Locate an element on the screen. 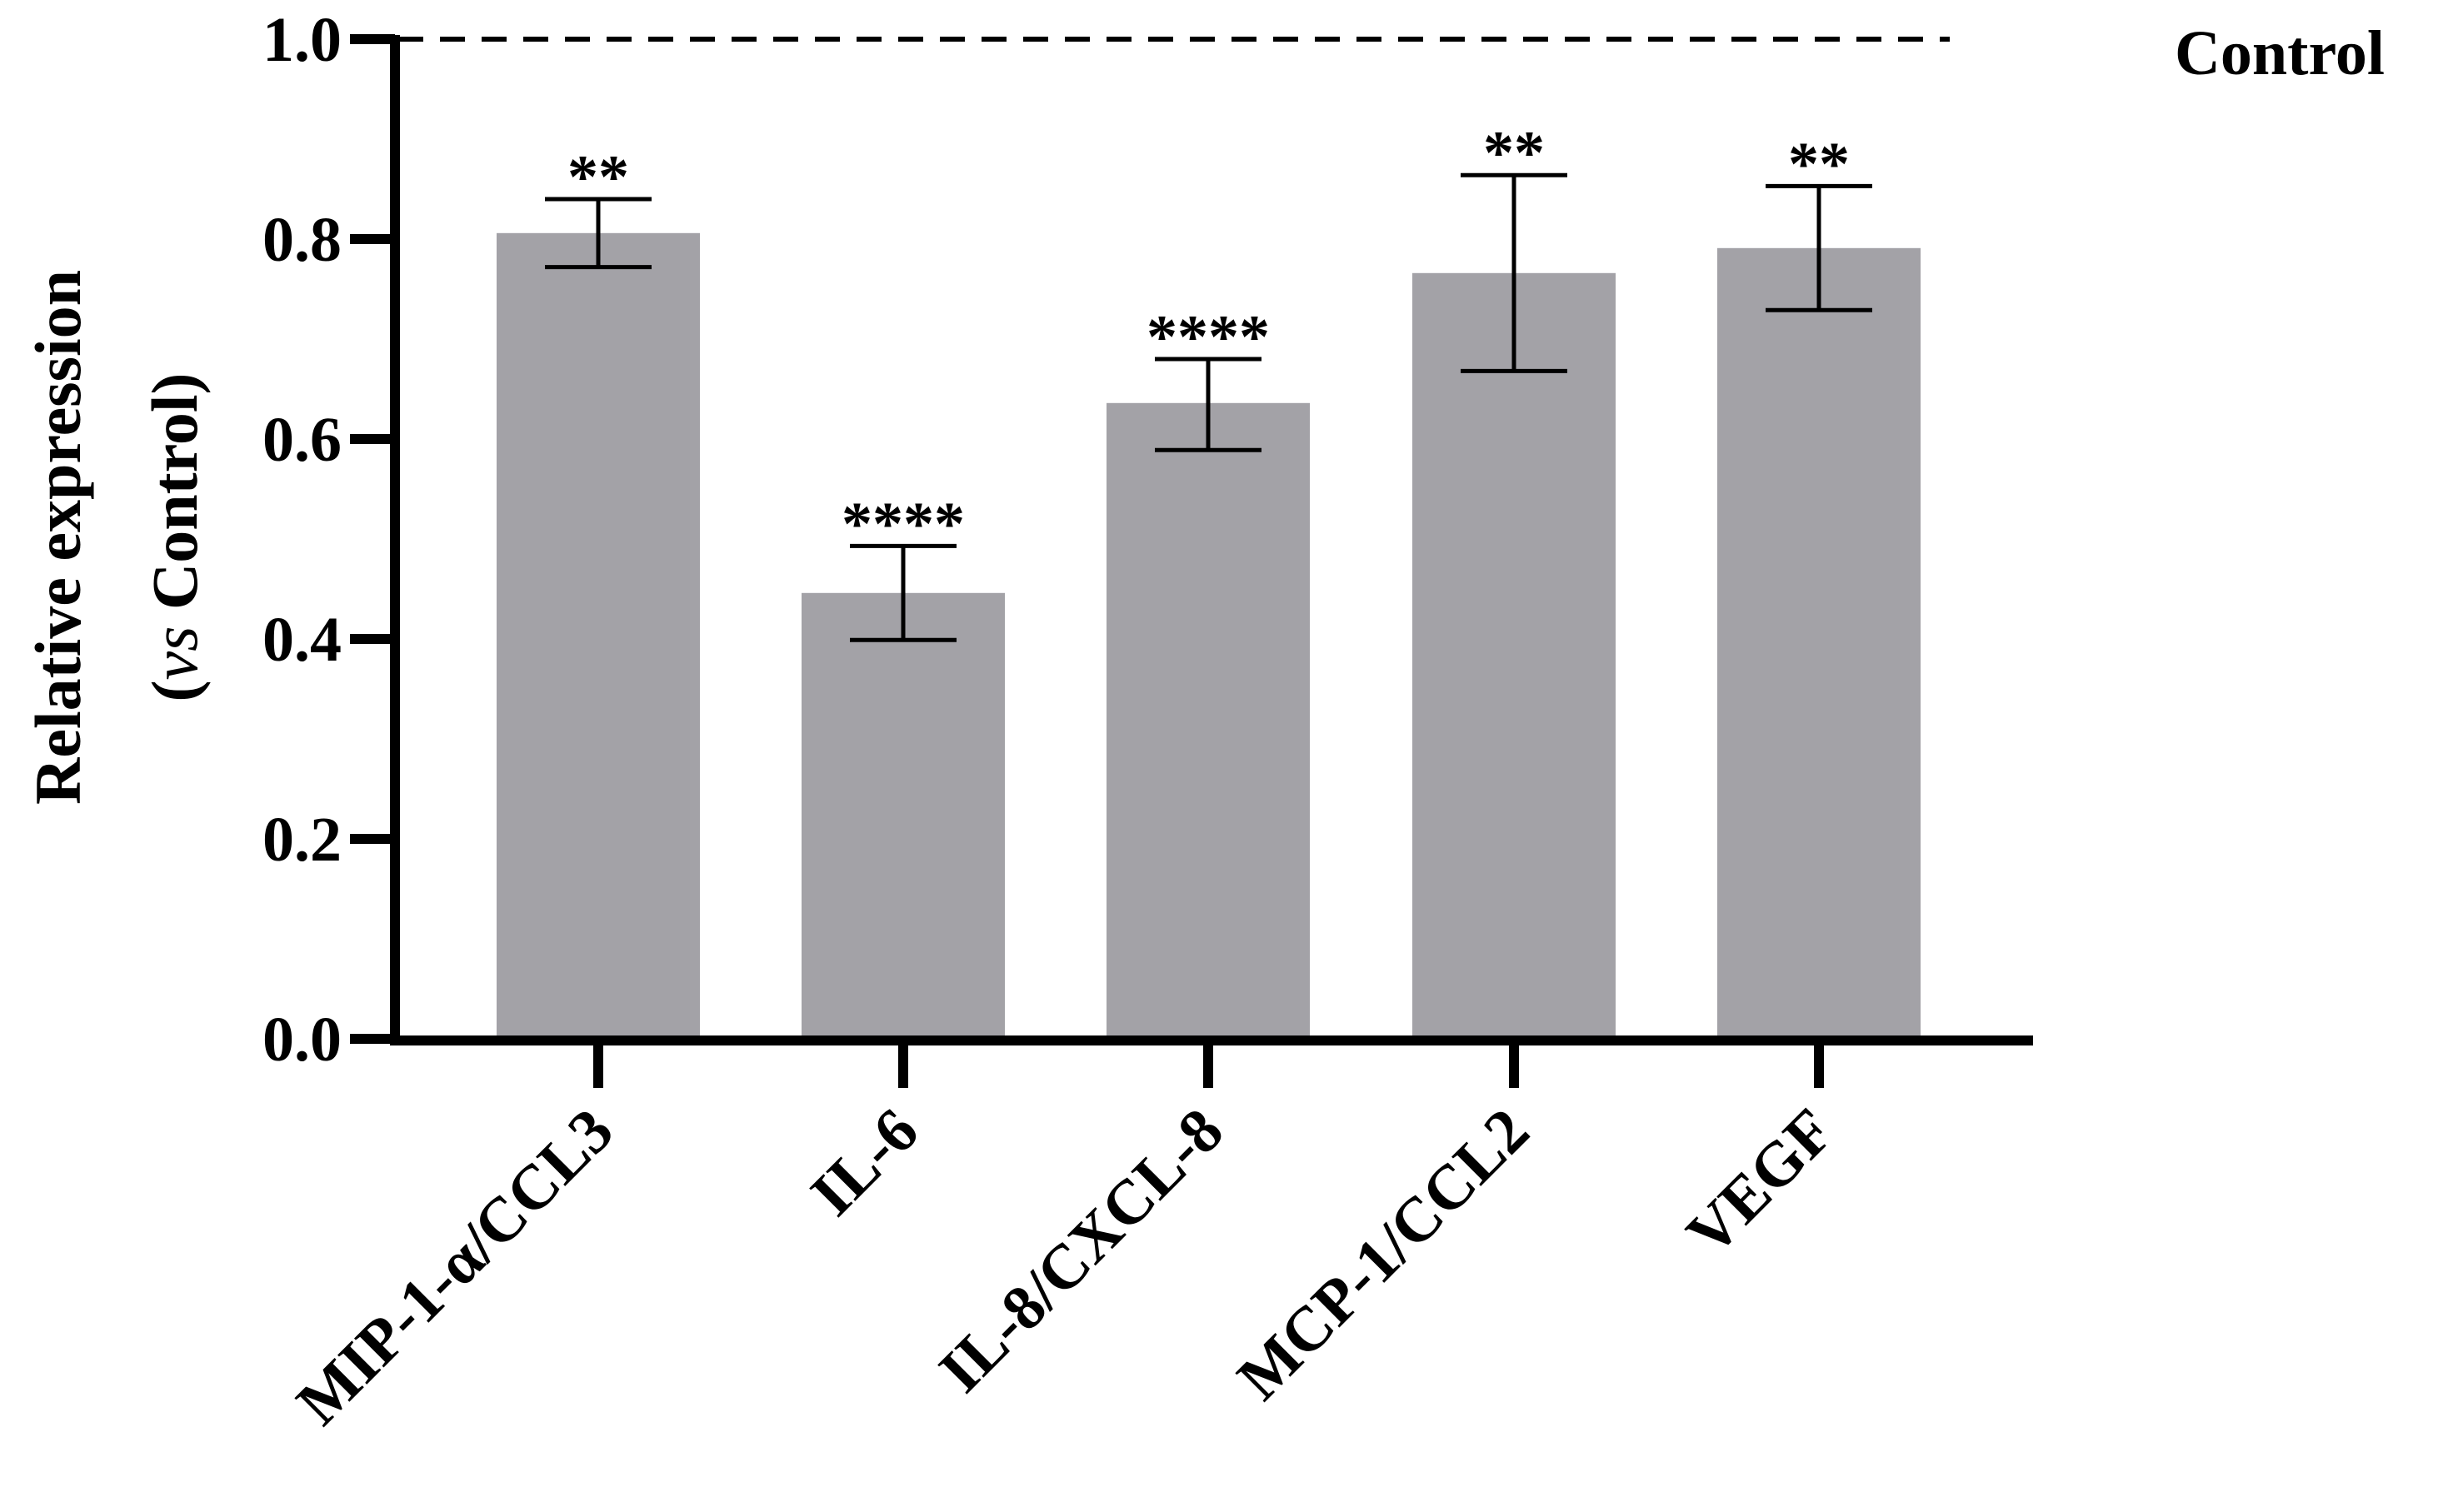  significance-label-0: ** is located at coordinates (598, 177).